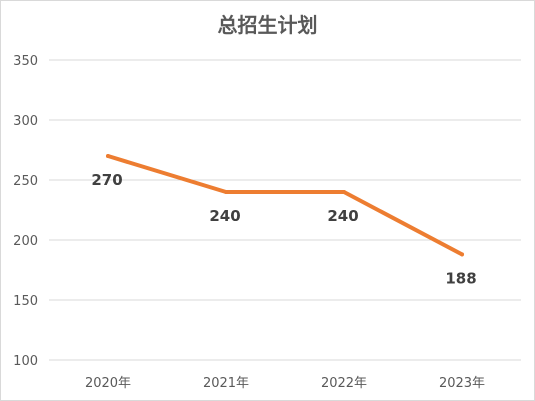  I want to click on x-tick-label: 2021年, so click(226, 383).